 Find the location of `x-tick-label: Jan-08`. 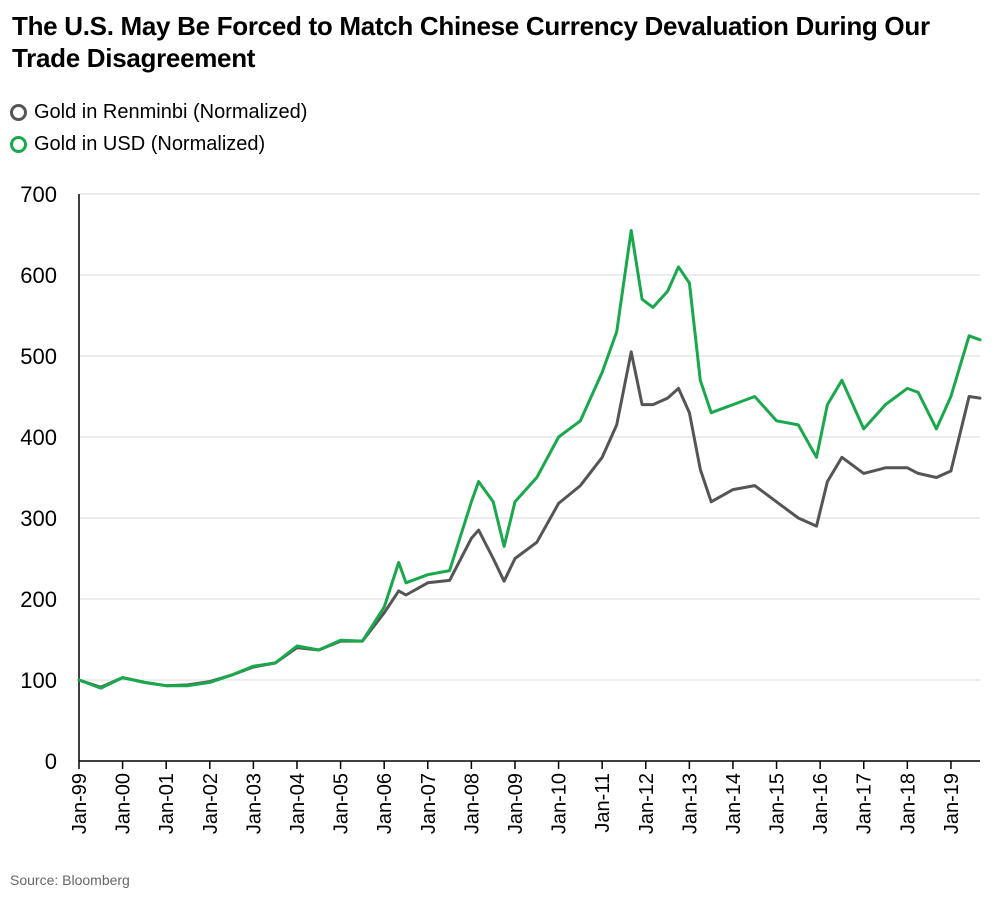

x-tick-label: Jan-08 is located at coordinates (472, 803).